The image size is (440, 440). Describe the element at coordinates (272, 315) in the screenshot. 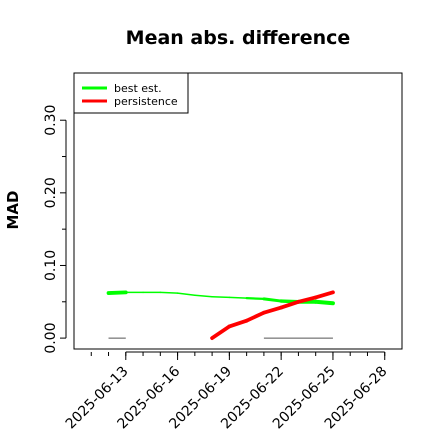

I see `series-persistence` at that location.